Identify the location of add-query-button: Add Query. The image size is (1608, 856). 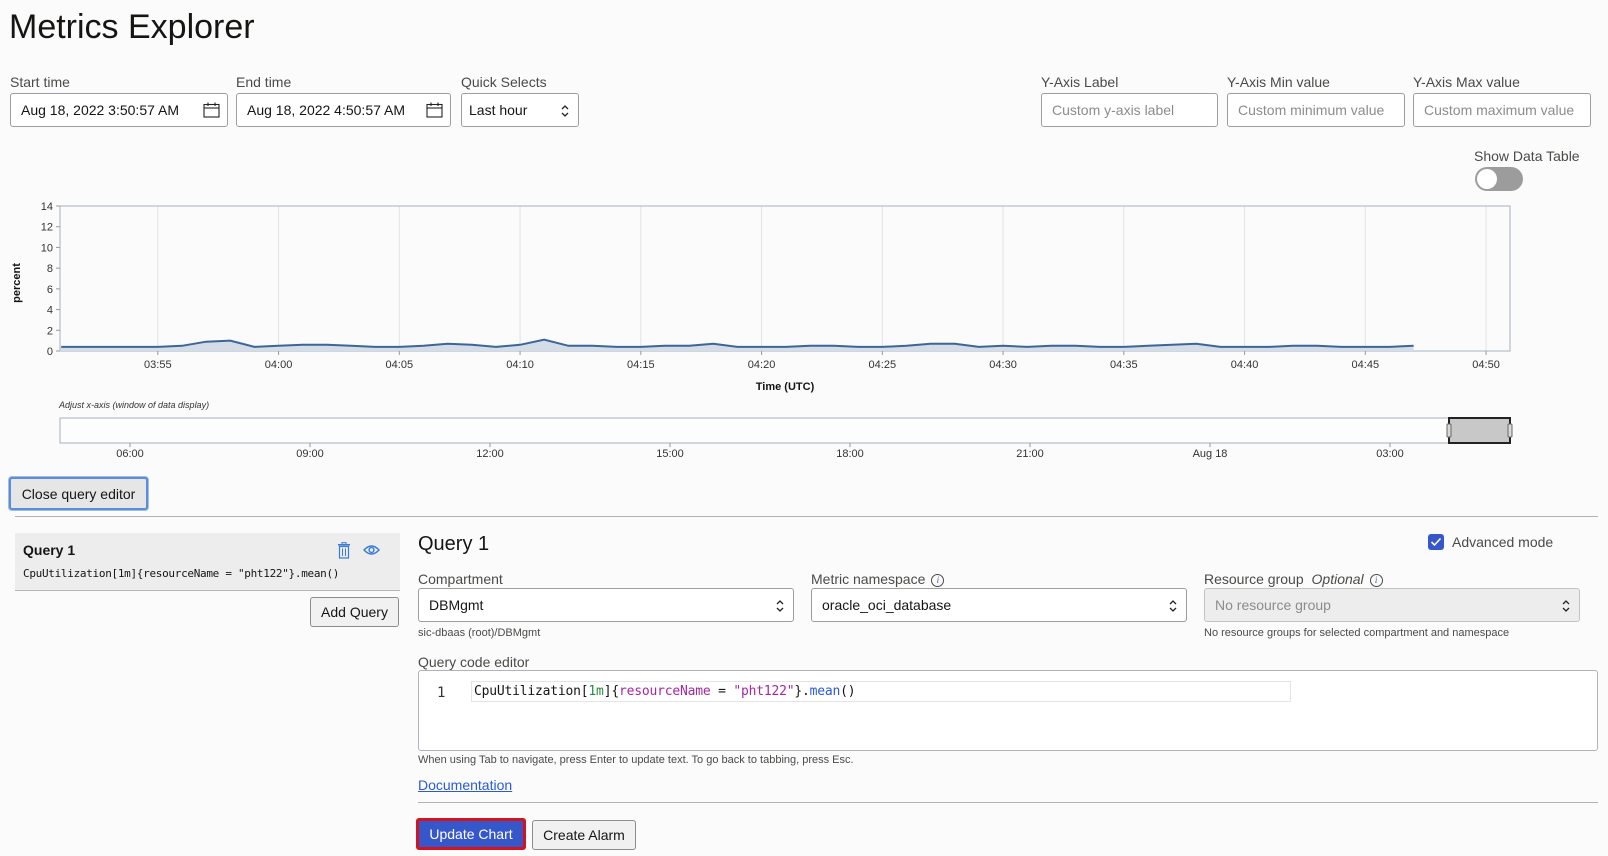
(354, 612).